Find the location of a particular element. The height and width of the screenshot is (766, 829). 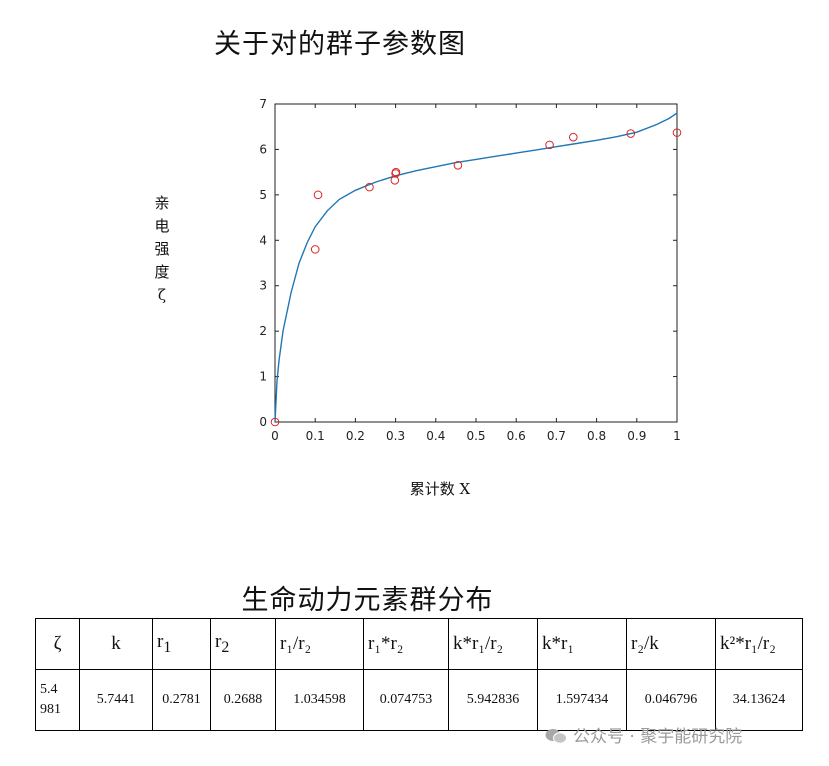

watermark: 公众号 · 聚宇能研究院 is located at coordinates (643, 734).